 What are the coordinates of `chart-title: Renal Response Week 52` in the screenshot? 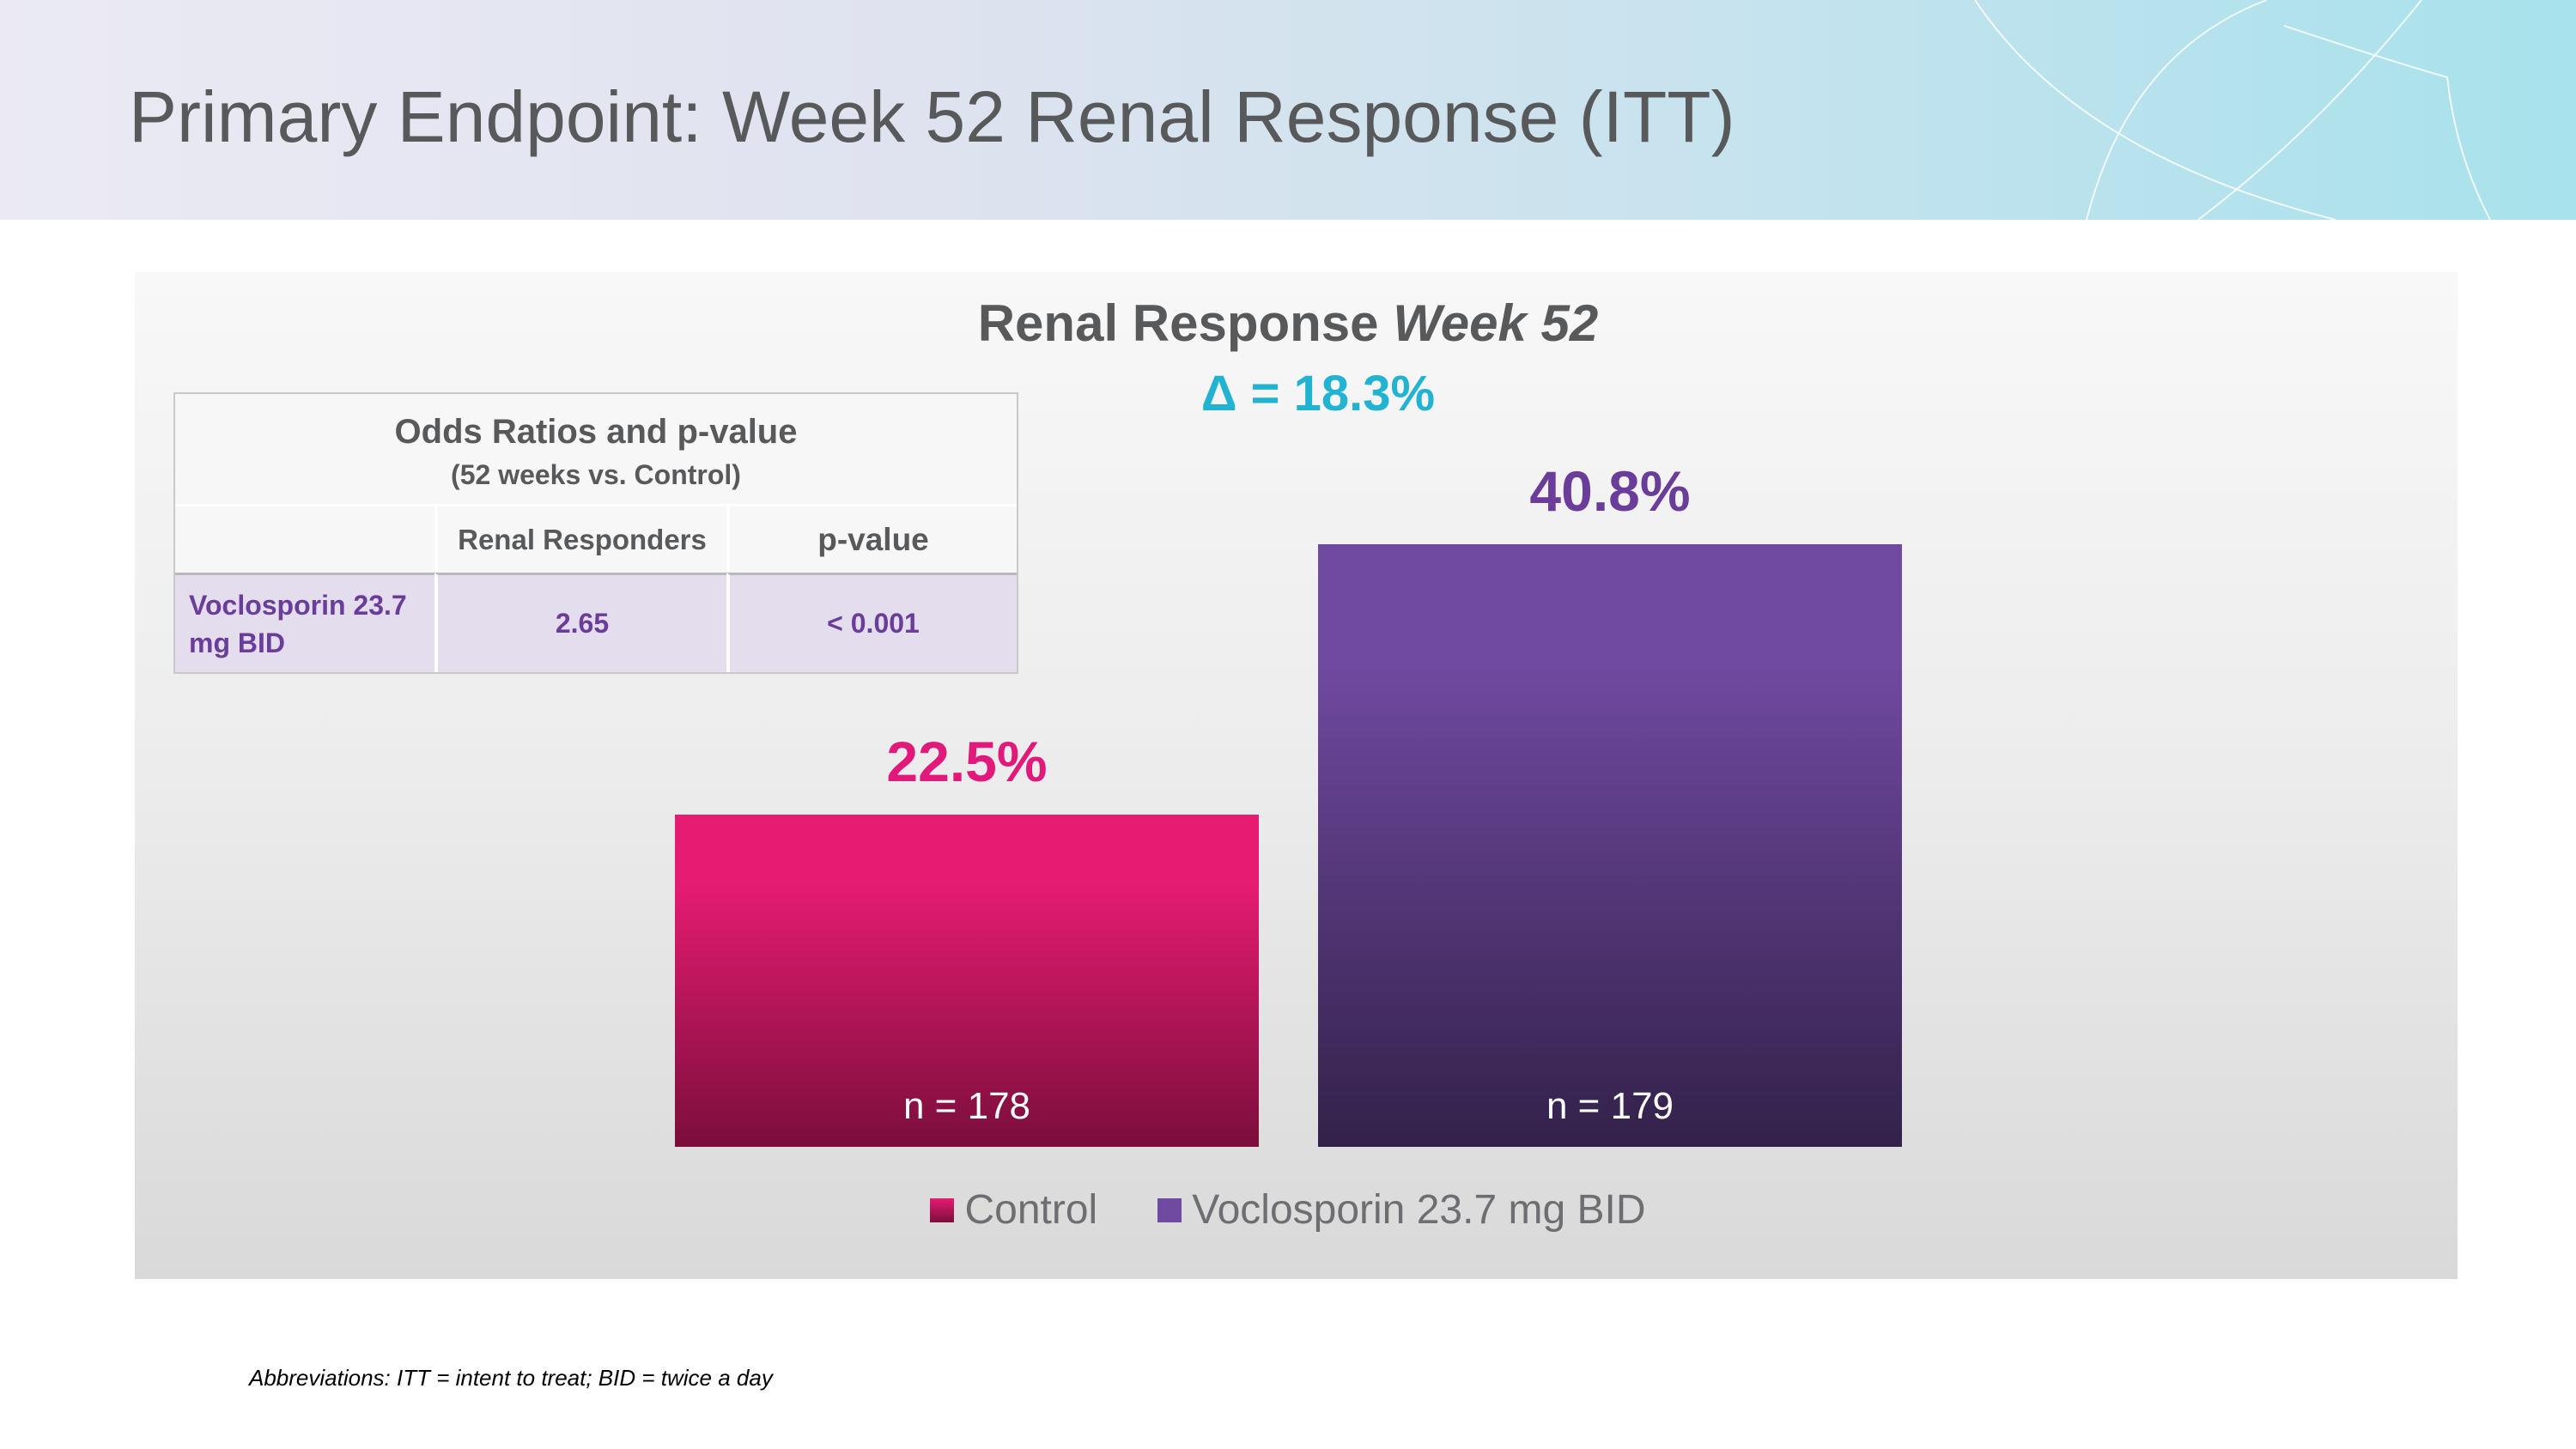 It's located at (1288, 323).